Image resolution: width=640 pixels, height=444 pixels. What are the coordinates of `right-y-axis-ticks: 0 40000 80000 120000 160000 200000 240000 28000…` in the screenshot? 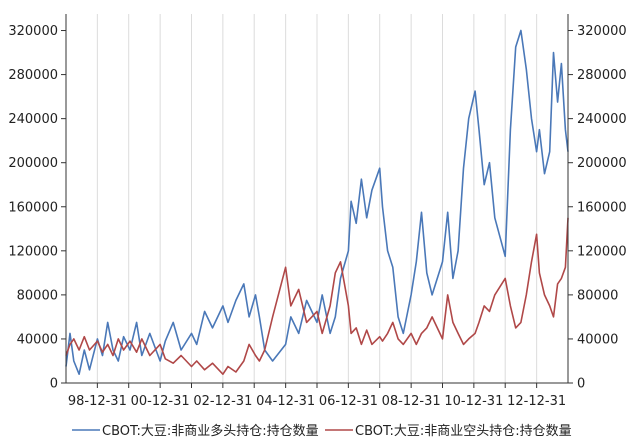 It's located at (597, 208).